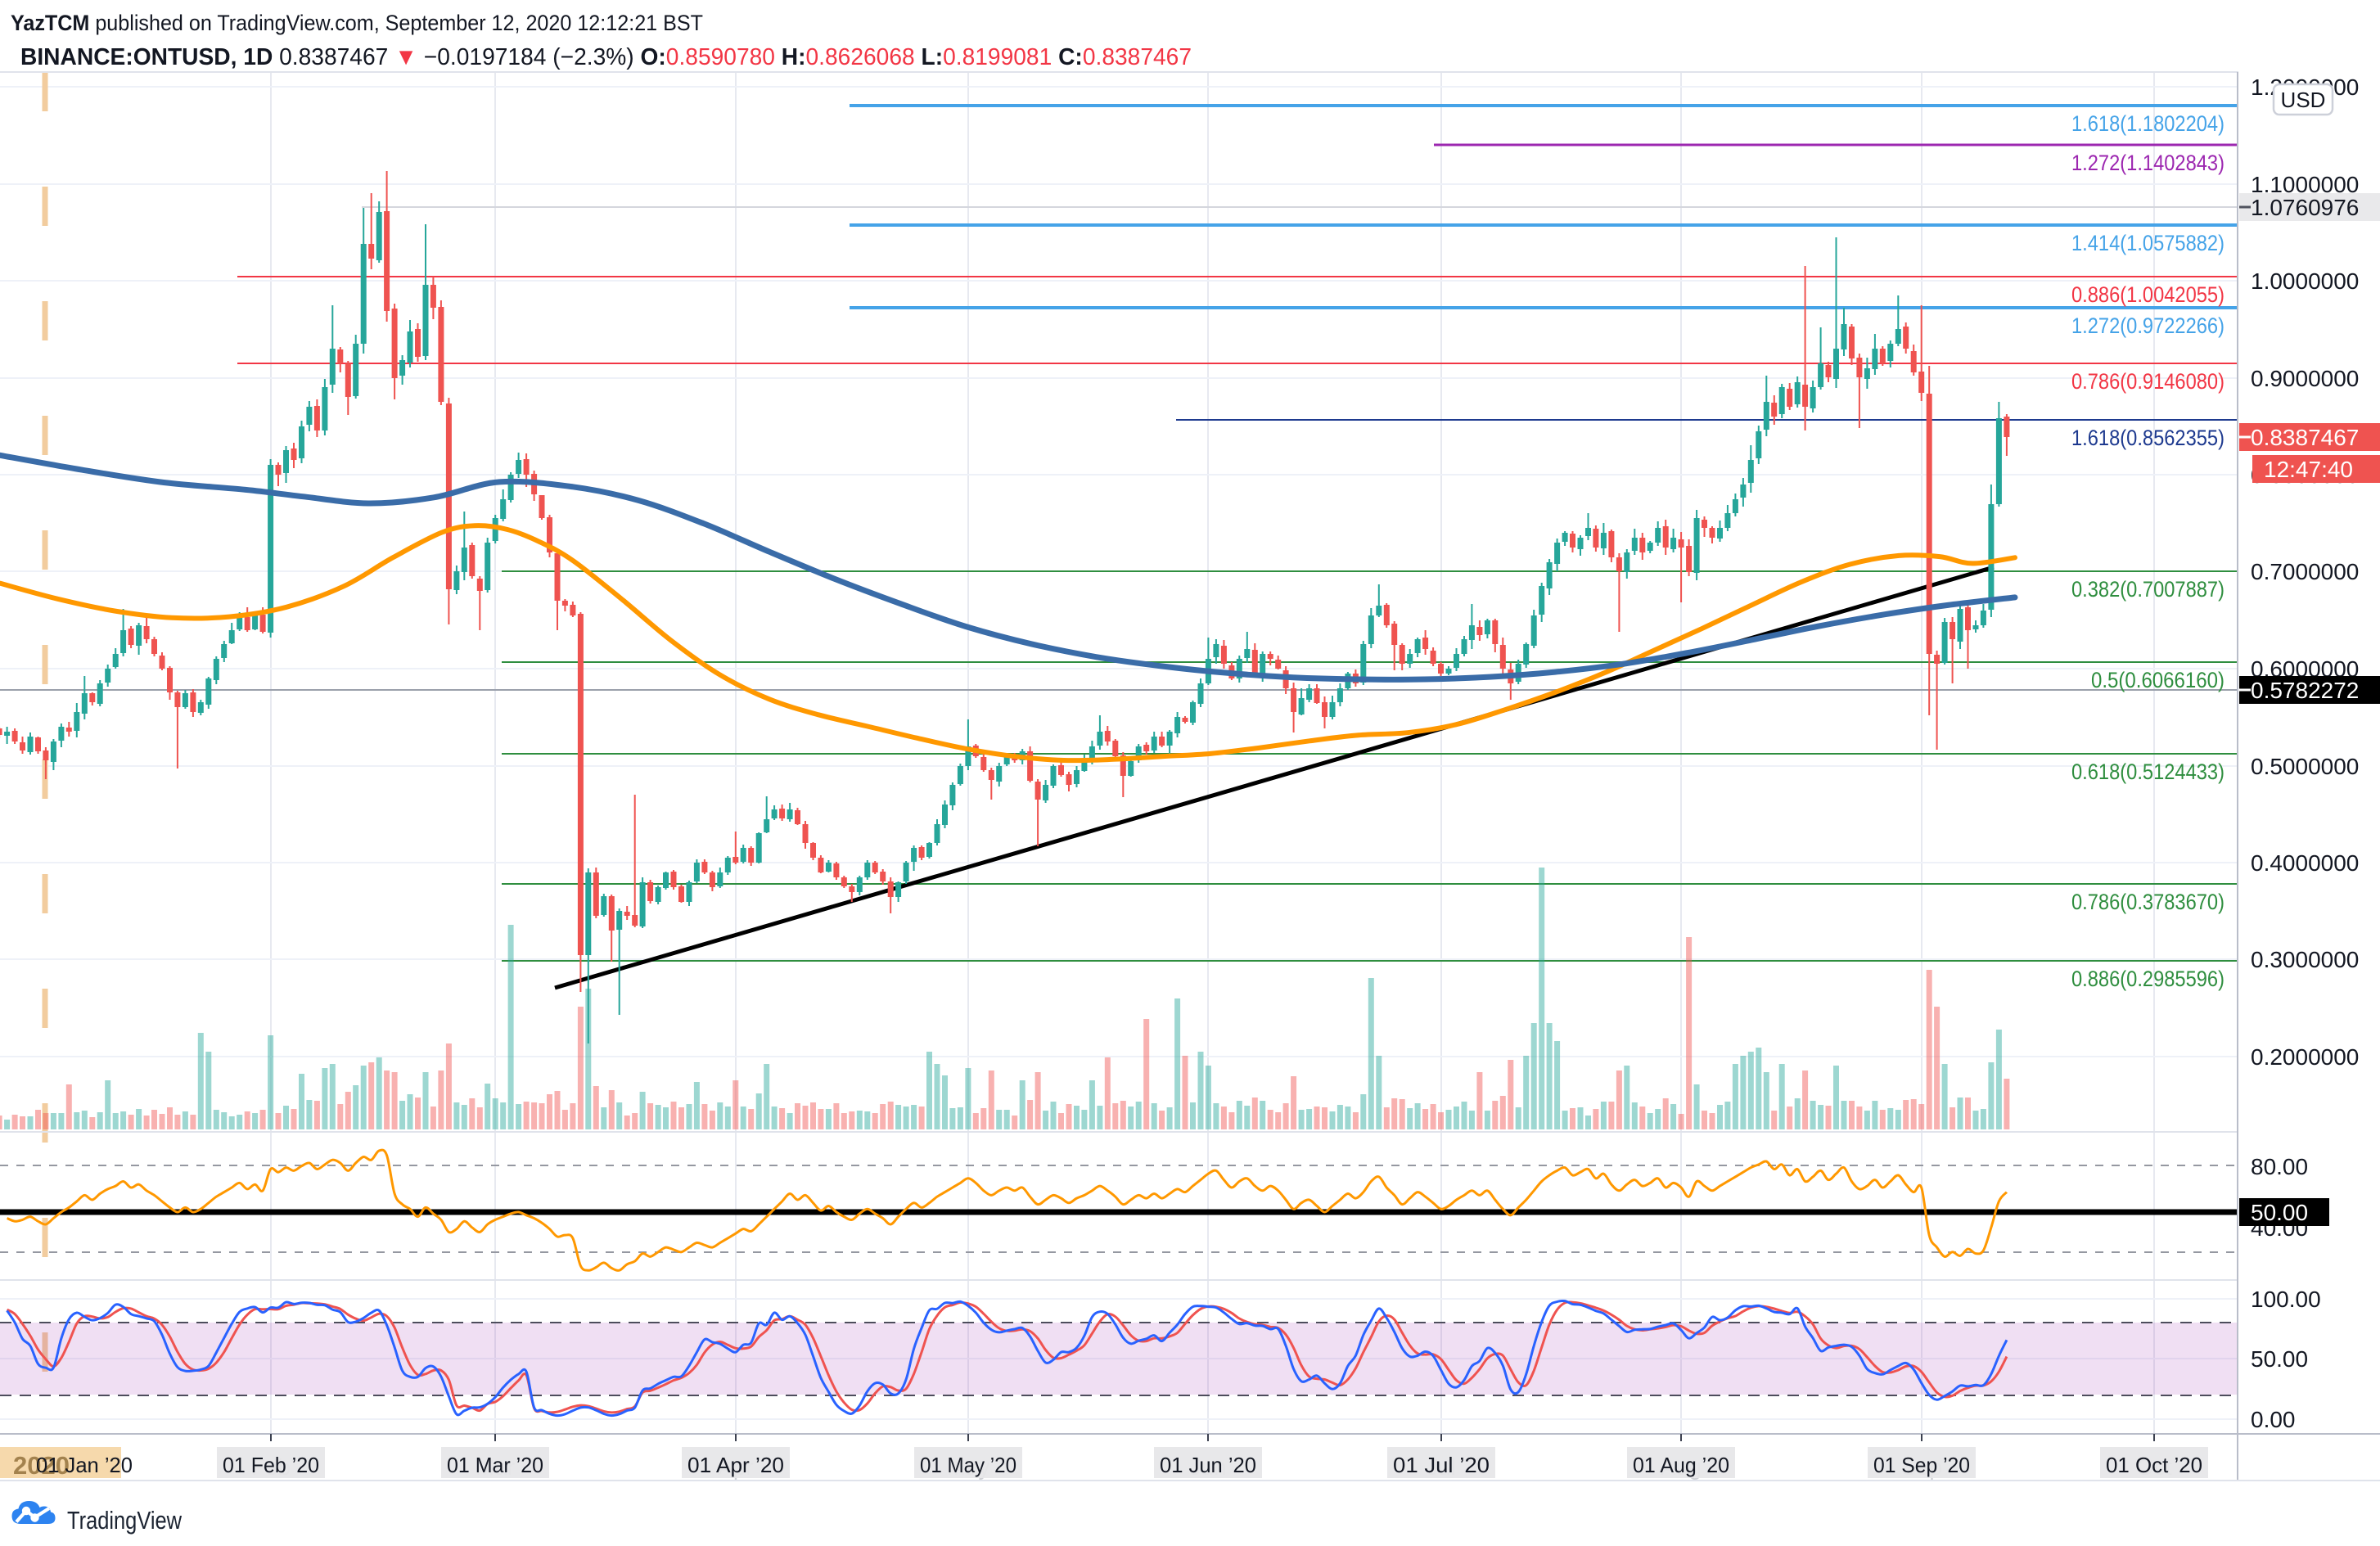 The width and height of the screenshot is (2380, 1546). Describe the element at coordinates (2148, 325) in the screenshot. I see `svg-text: 1.272(0.9722266)` at that location.